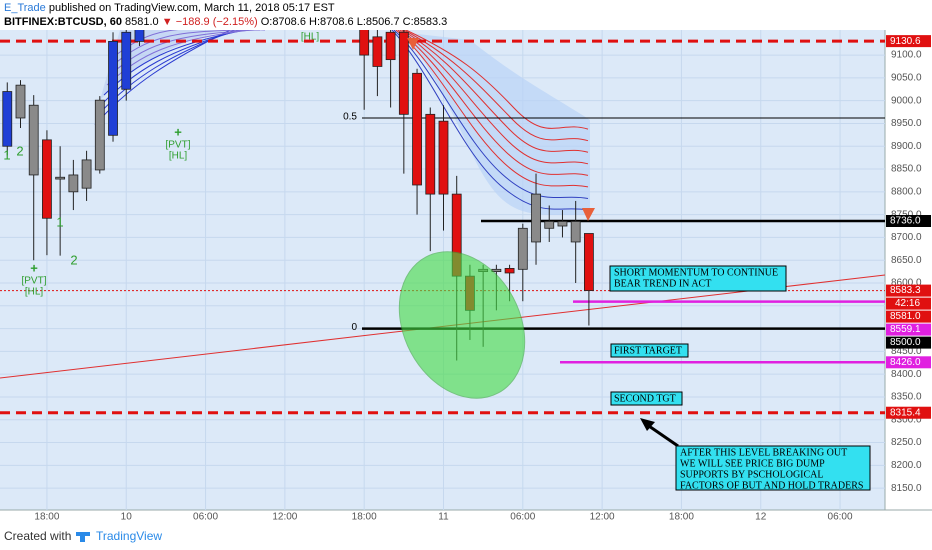 Image resolution: width=932 pixels, height=550 pixels. What do you see at coordinates (25, 8) in the screenshot?
I see `author: E_Trade` at bounding box center [25, 8].